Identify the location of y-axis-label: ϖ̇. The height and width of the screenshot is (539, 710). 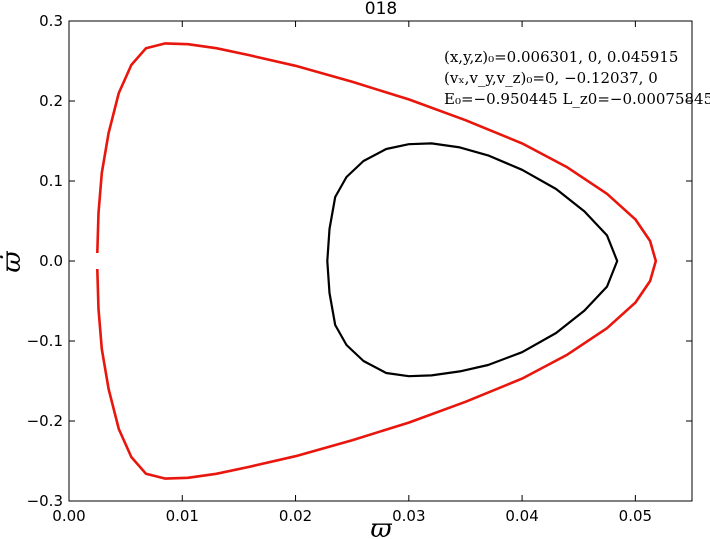
(13, 262).